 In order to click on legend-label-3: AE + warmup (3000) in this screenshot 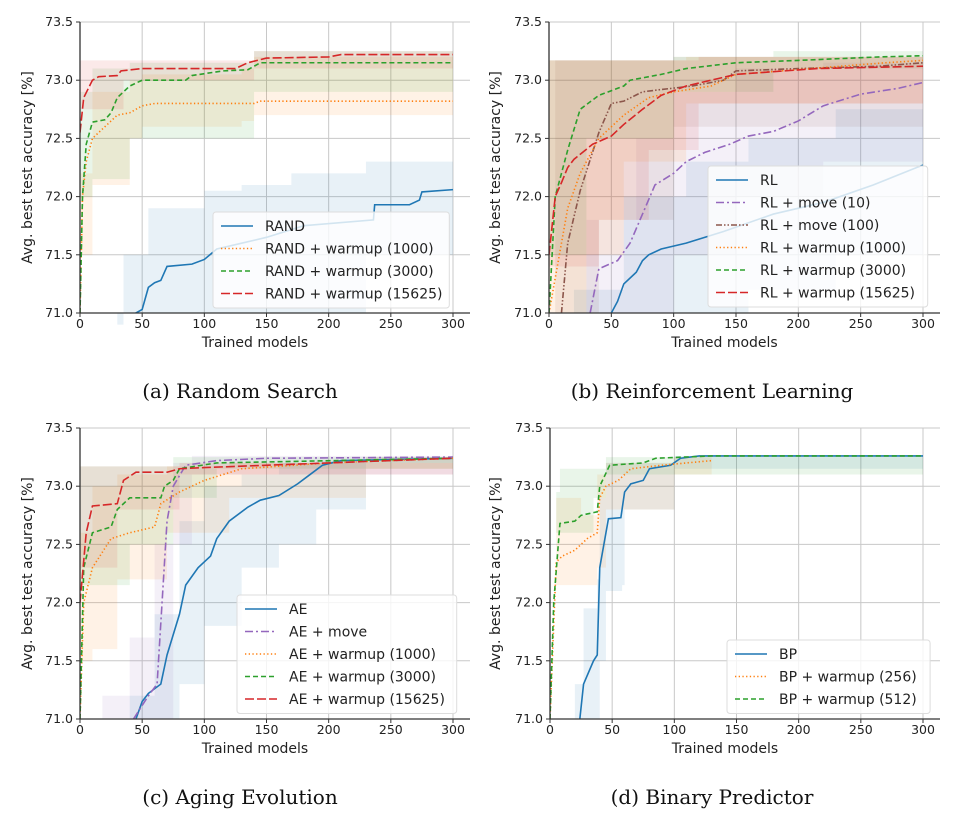, I will do `click(362, 678)`.